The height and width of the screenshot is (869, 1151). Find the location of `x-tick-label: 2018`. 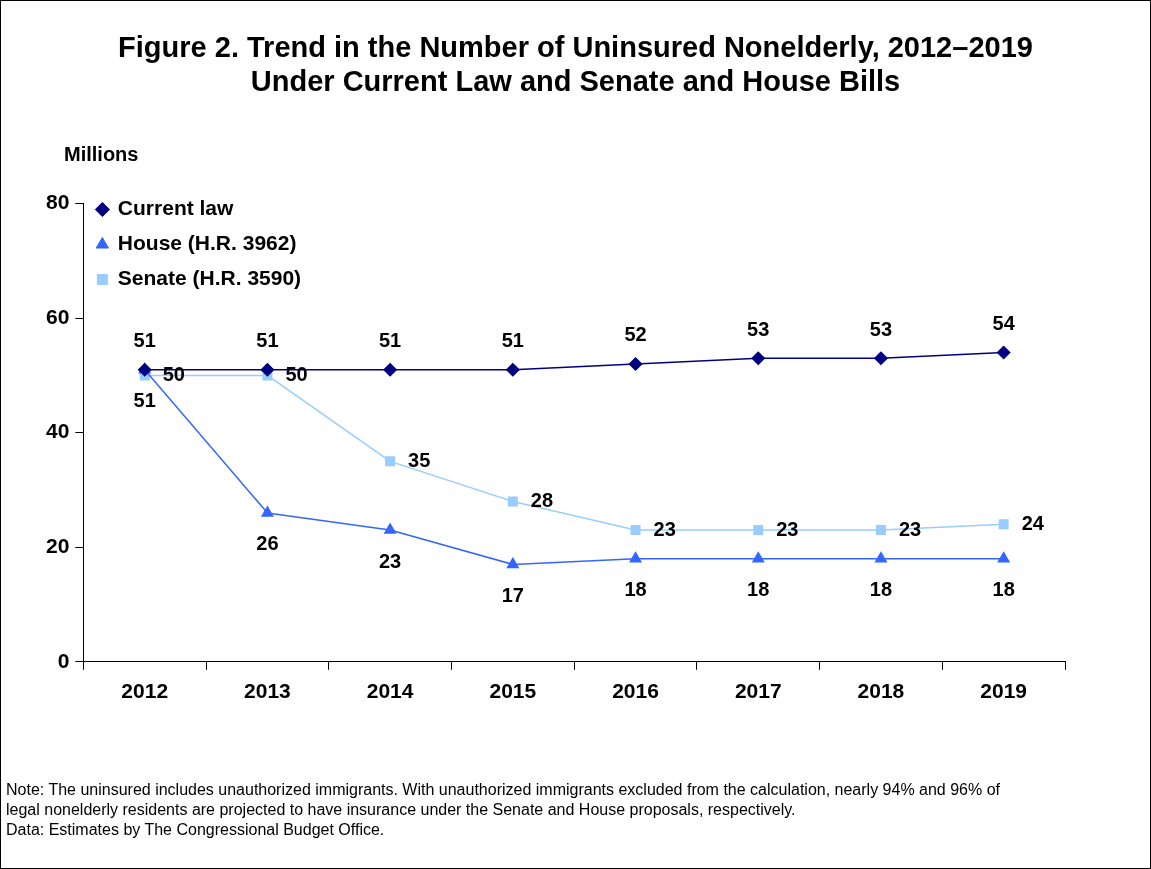

x-tick-label: 2018 is located at coordinates (881, 691).